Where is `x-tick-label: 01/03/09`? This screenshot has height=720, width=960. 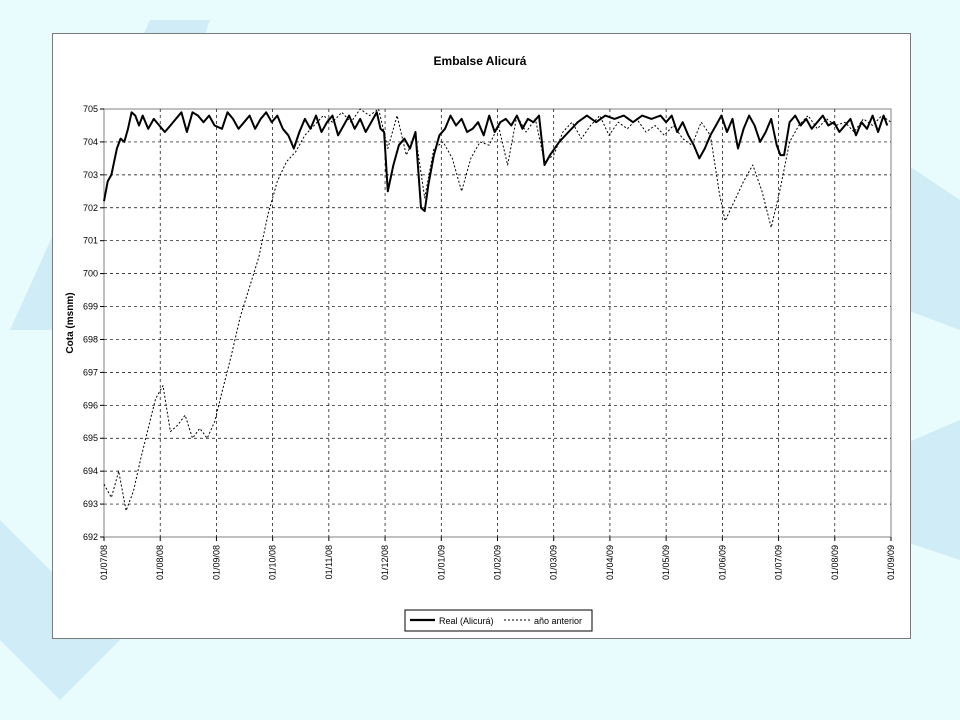 x-tick-label: 01/03/09 is located at coordinates (554, 562).